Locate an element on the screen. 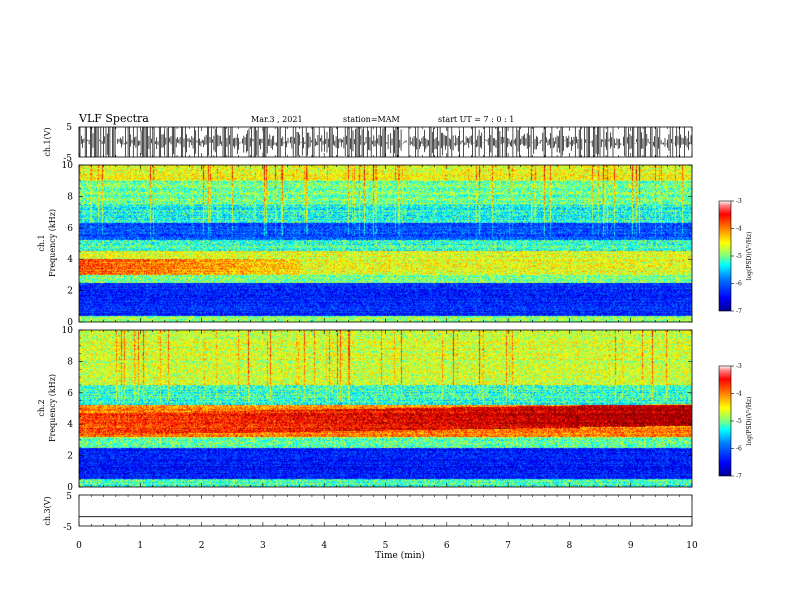 Image resolution: width=792 pixels, height=612 pixels. ch2-colorbar: -3 -4 -5 -6 -7 log(PSD)(V²/Hz) is located at coordinates (735, 421).